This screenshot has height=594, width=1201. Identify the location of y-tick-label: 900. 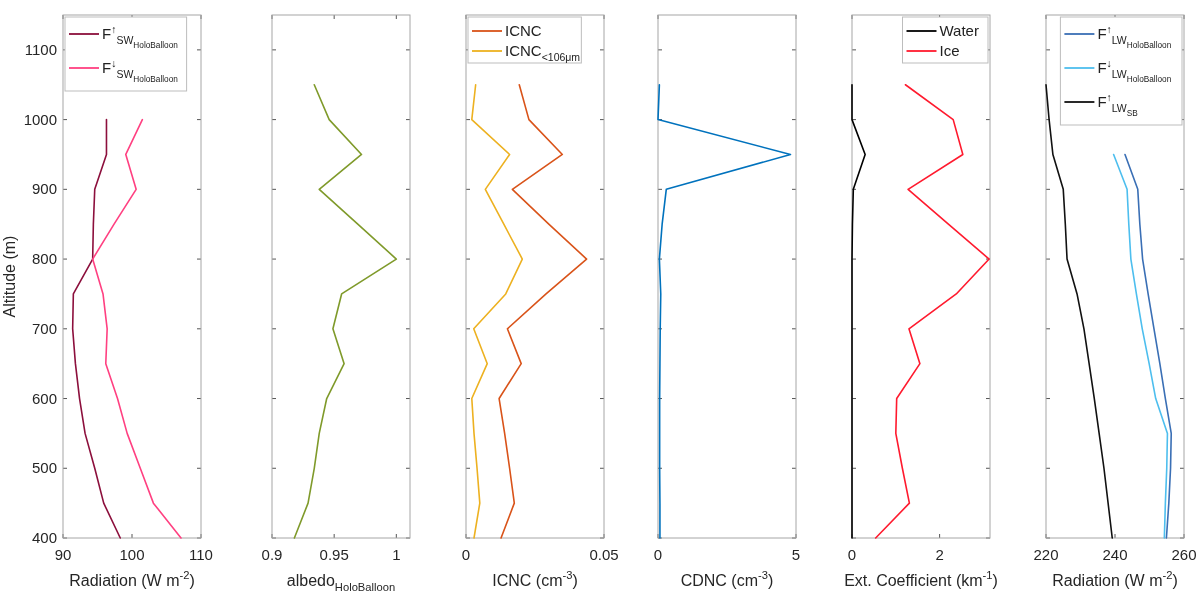
(44, 189).